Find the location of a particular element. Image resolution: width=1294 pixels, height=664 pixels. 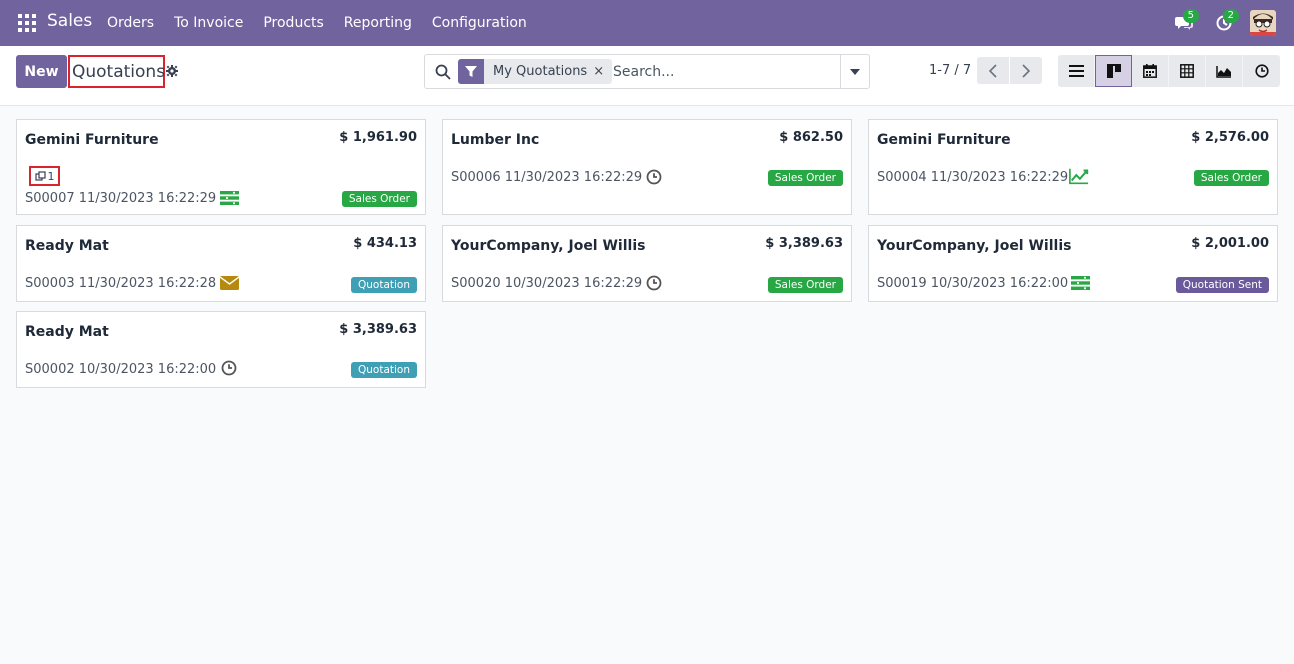

list-view-button is located at coordinates (1076, 71).